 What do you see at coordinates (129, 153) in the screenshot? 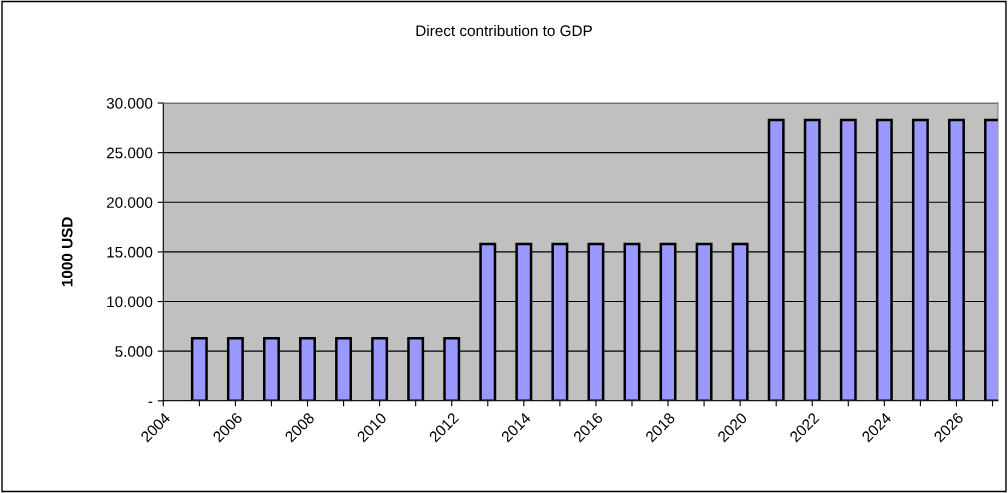
I see `y-tick-label: 25.000` at bounding box center [129, 153].